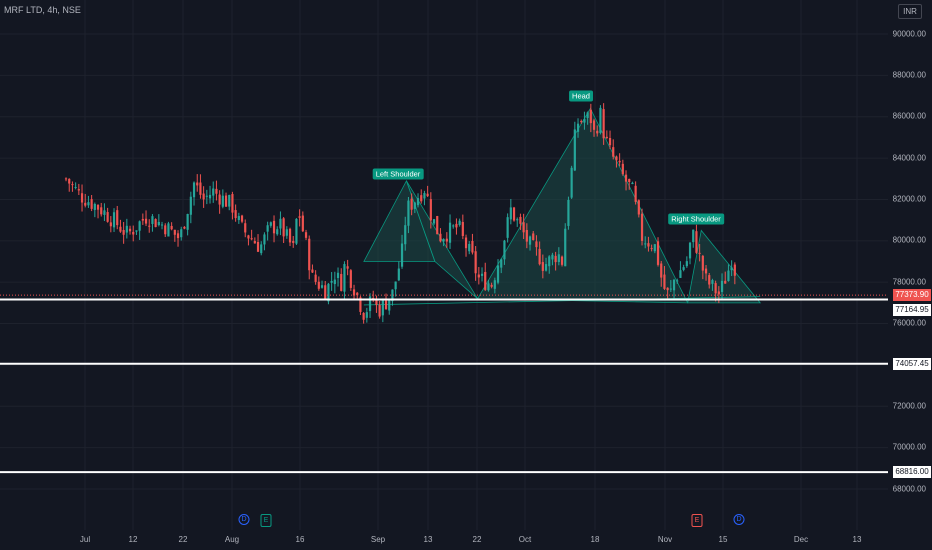  I want to click on right-shoulder-label: Right Shoulder, so click(696, 219).